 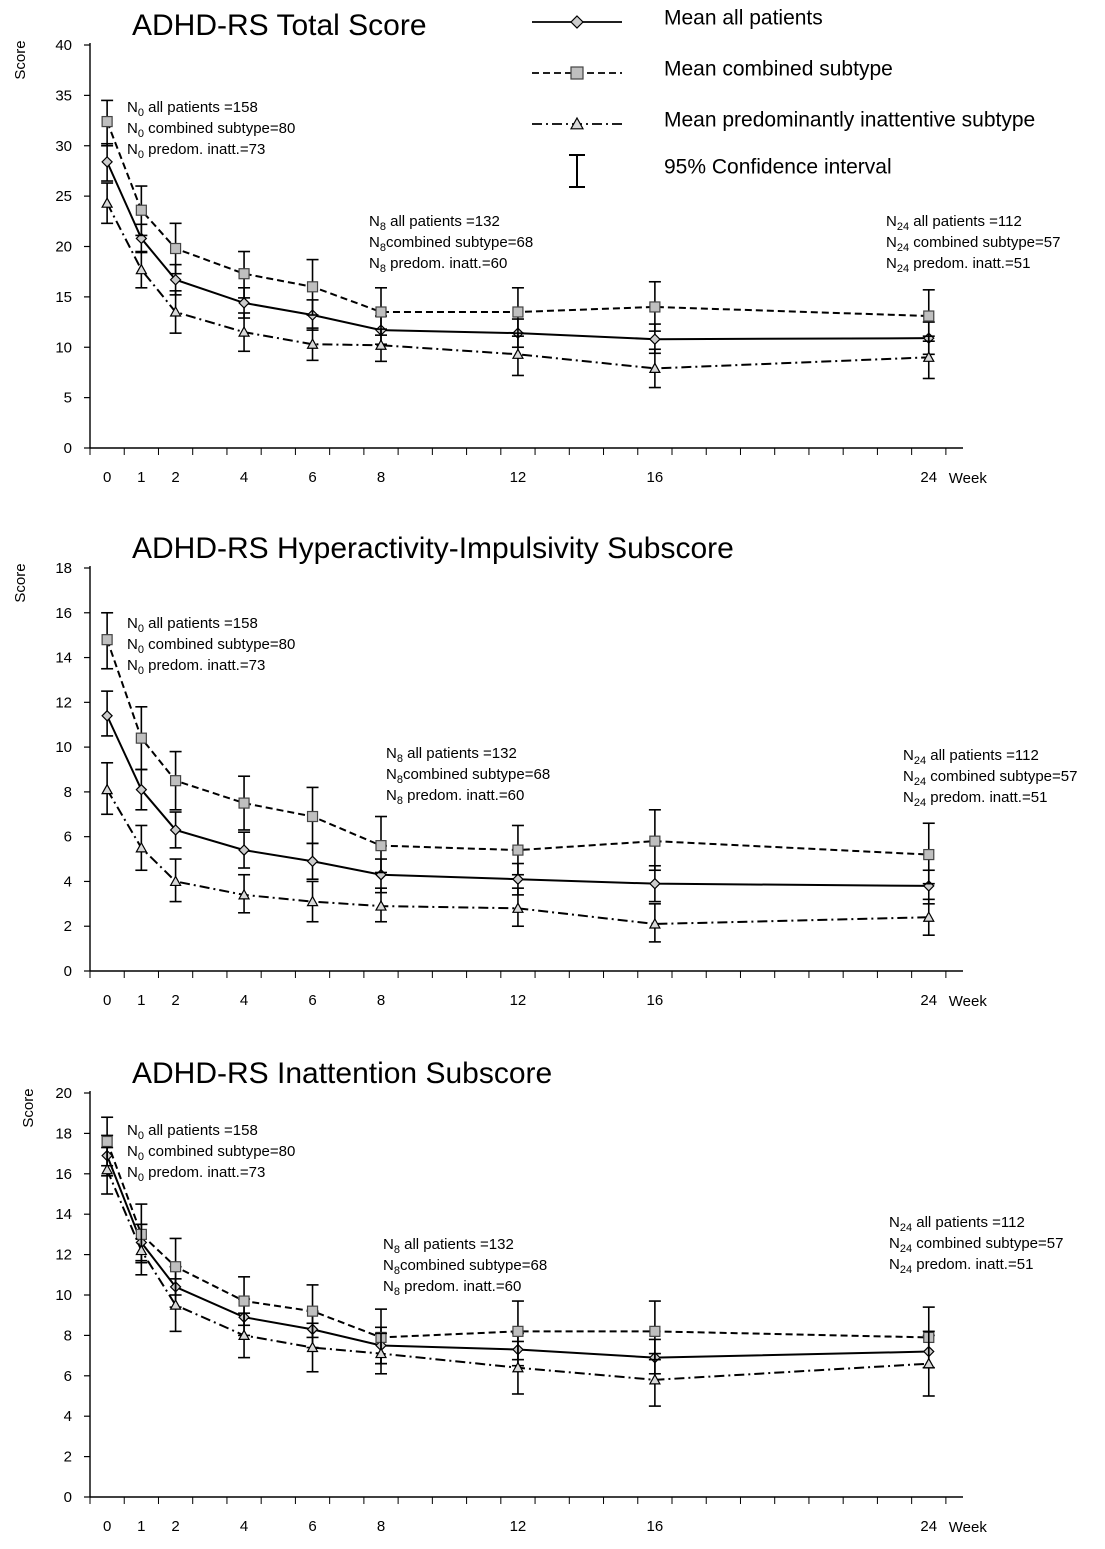 I want to click on series-inattentive, so click(x=518, y=1276).